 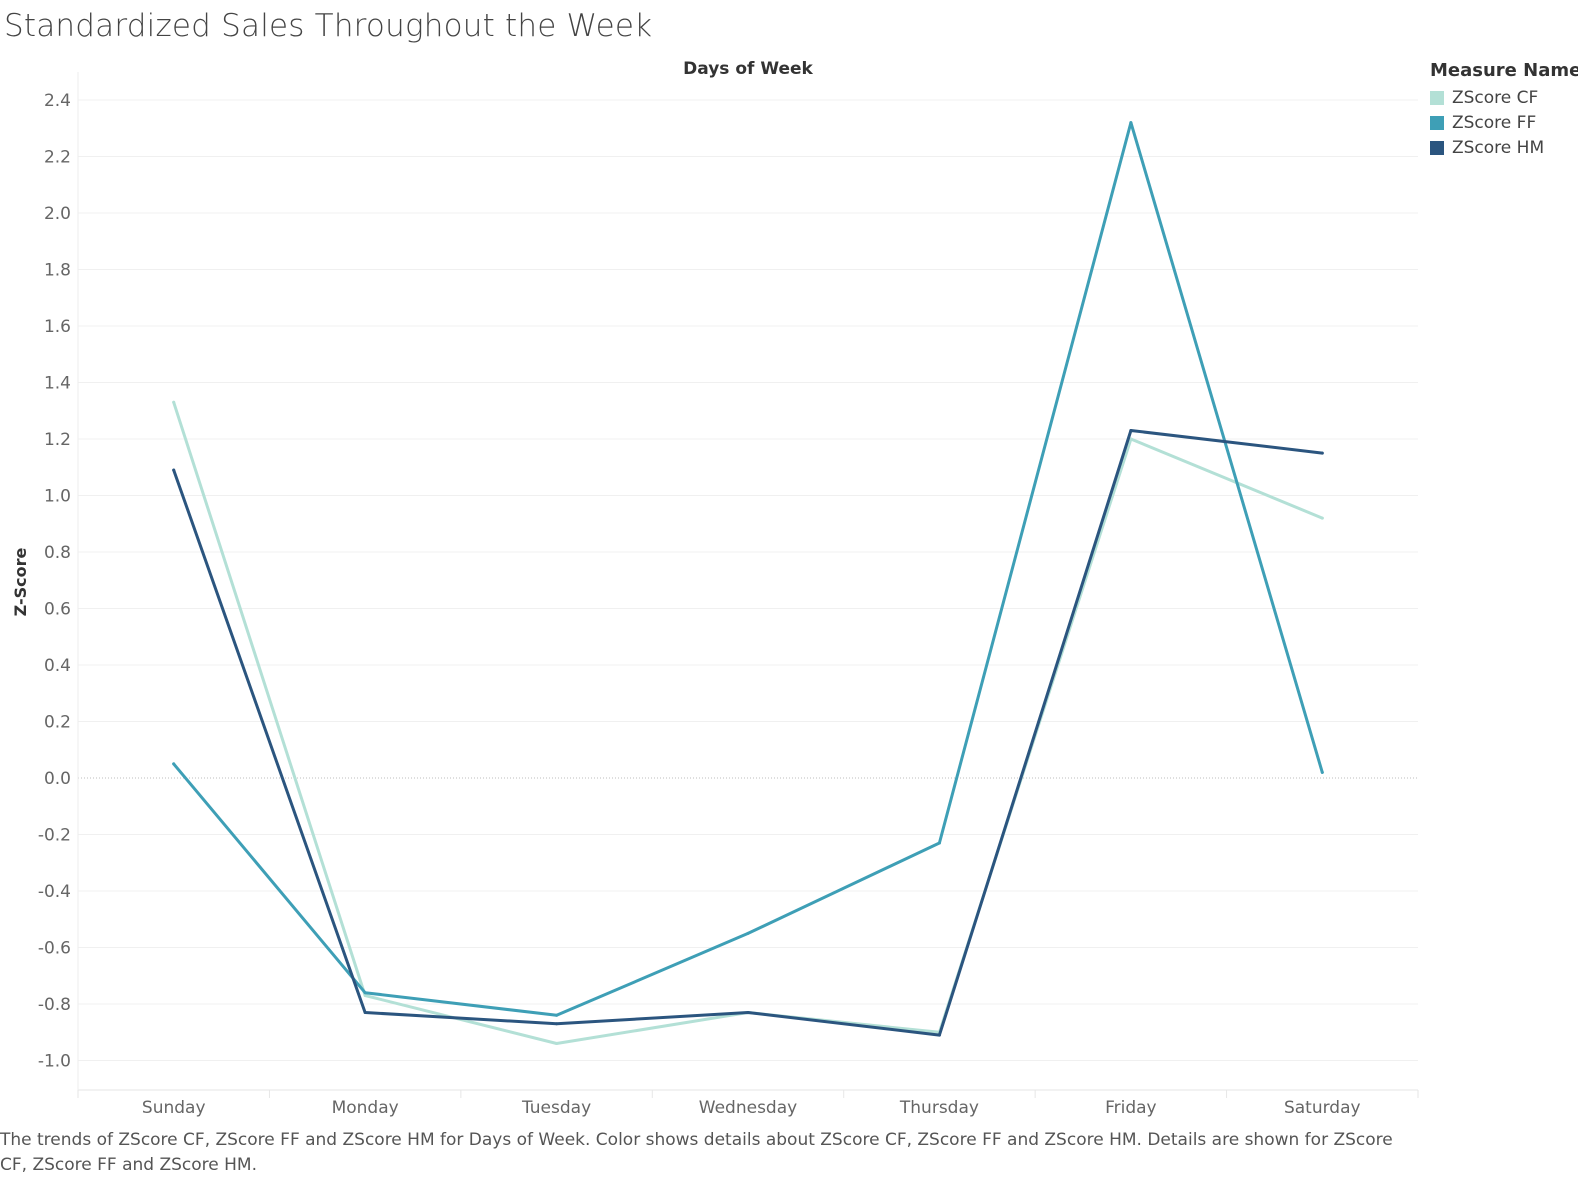 I want to click on y-tick-label: -0.8, so click(x=54, y=1005).